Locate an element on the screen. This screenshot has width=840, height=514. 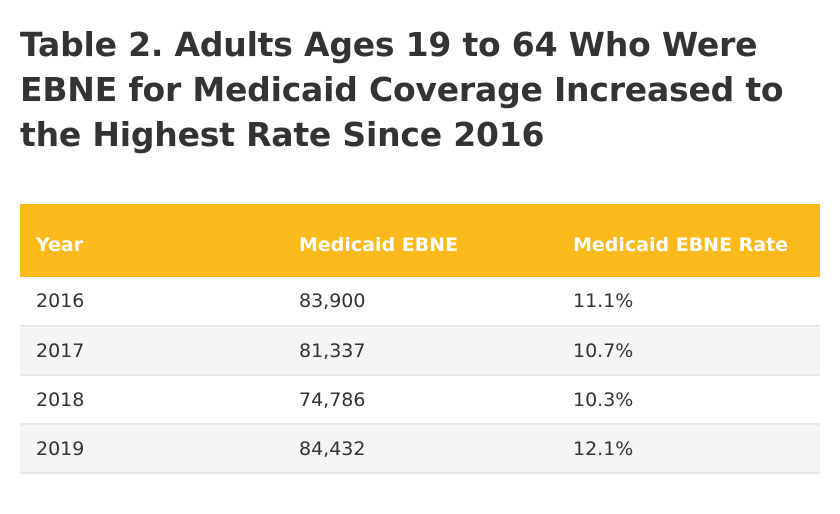
cell-medicaid-ebne-rate: 10.3% is located at coordinates (688, 399).